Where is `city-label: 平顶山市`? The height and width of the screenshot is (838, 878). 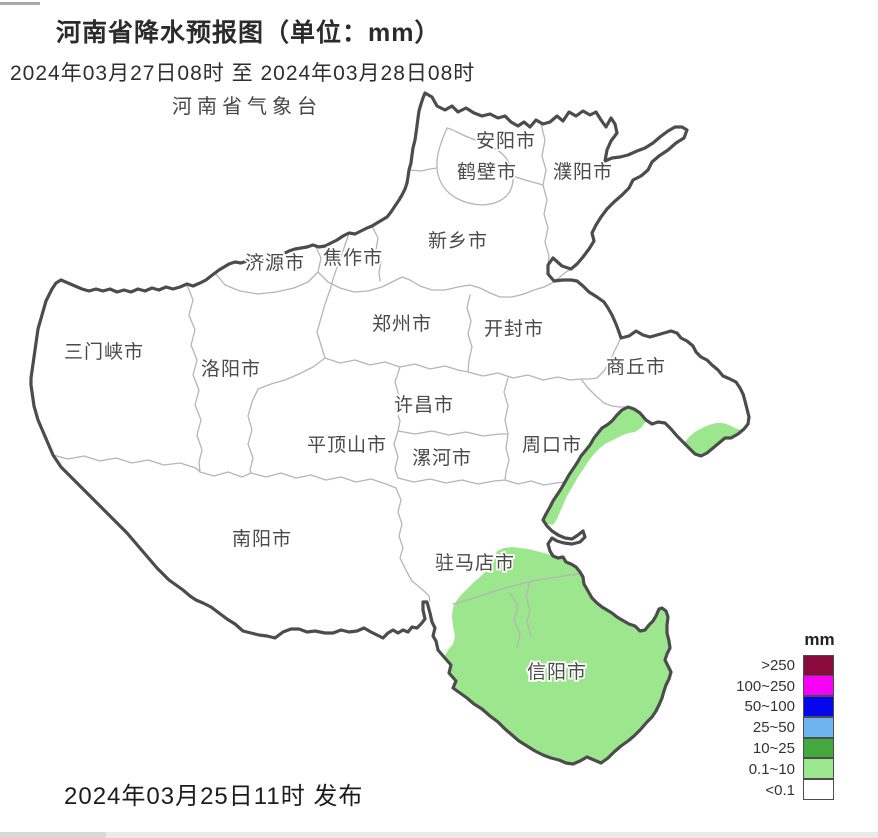 city-label: 平顶山市 is located at coordinates (347, 445).